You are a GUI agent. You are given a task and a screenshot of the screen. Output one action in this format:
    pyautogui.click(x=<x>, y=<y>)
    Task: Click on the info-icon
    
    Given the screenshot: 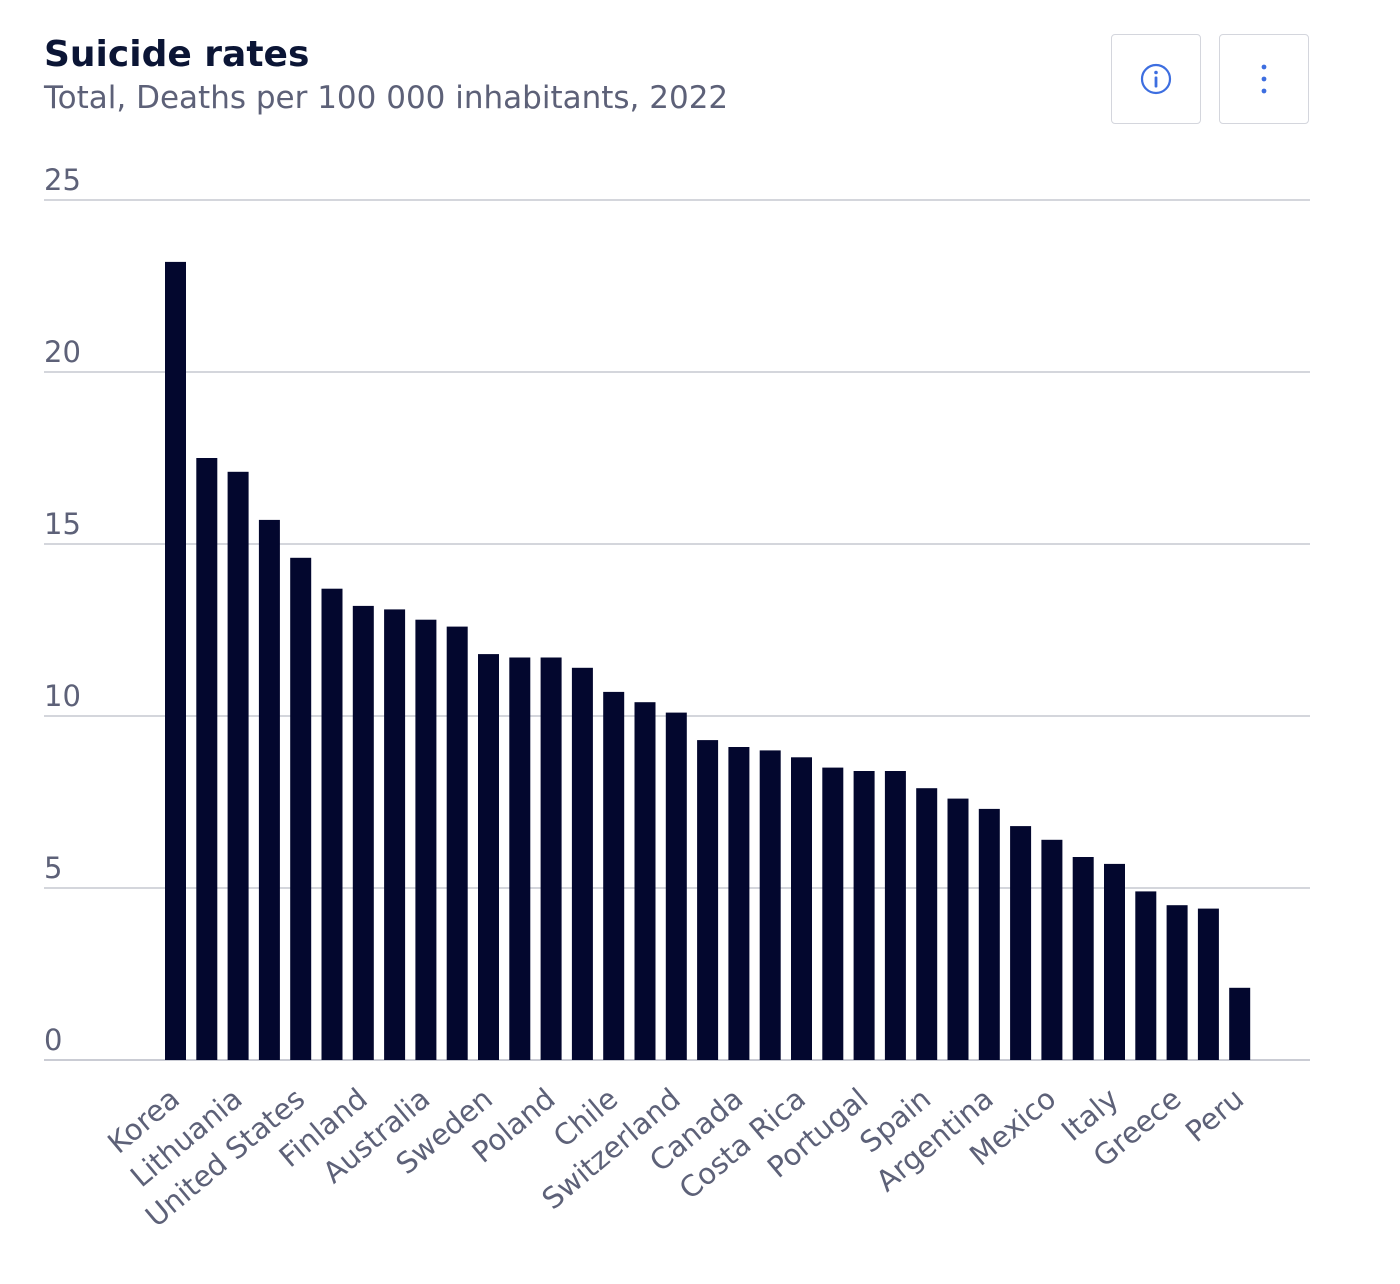 What is the action you would take?
    pyautogui.click(x=1156, y=79)
    